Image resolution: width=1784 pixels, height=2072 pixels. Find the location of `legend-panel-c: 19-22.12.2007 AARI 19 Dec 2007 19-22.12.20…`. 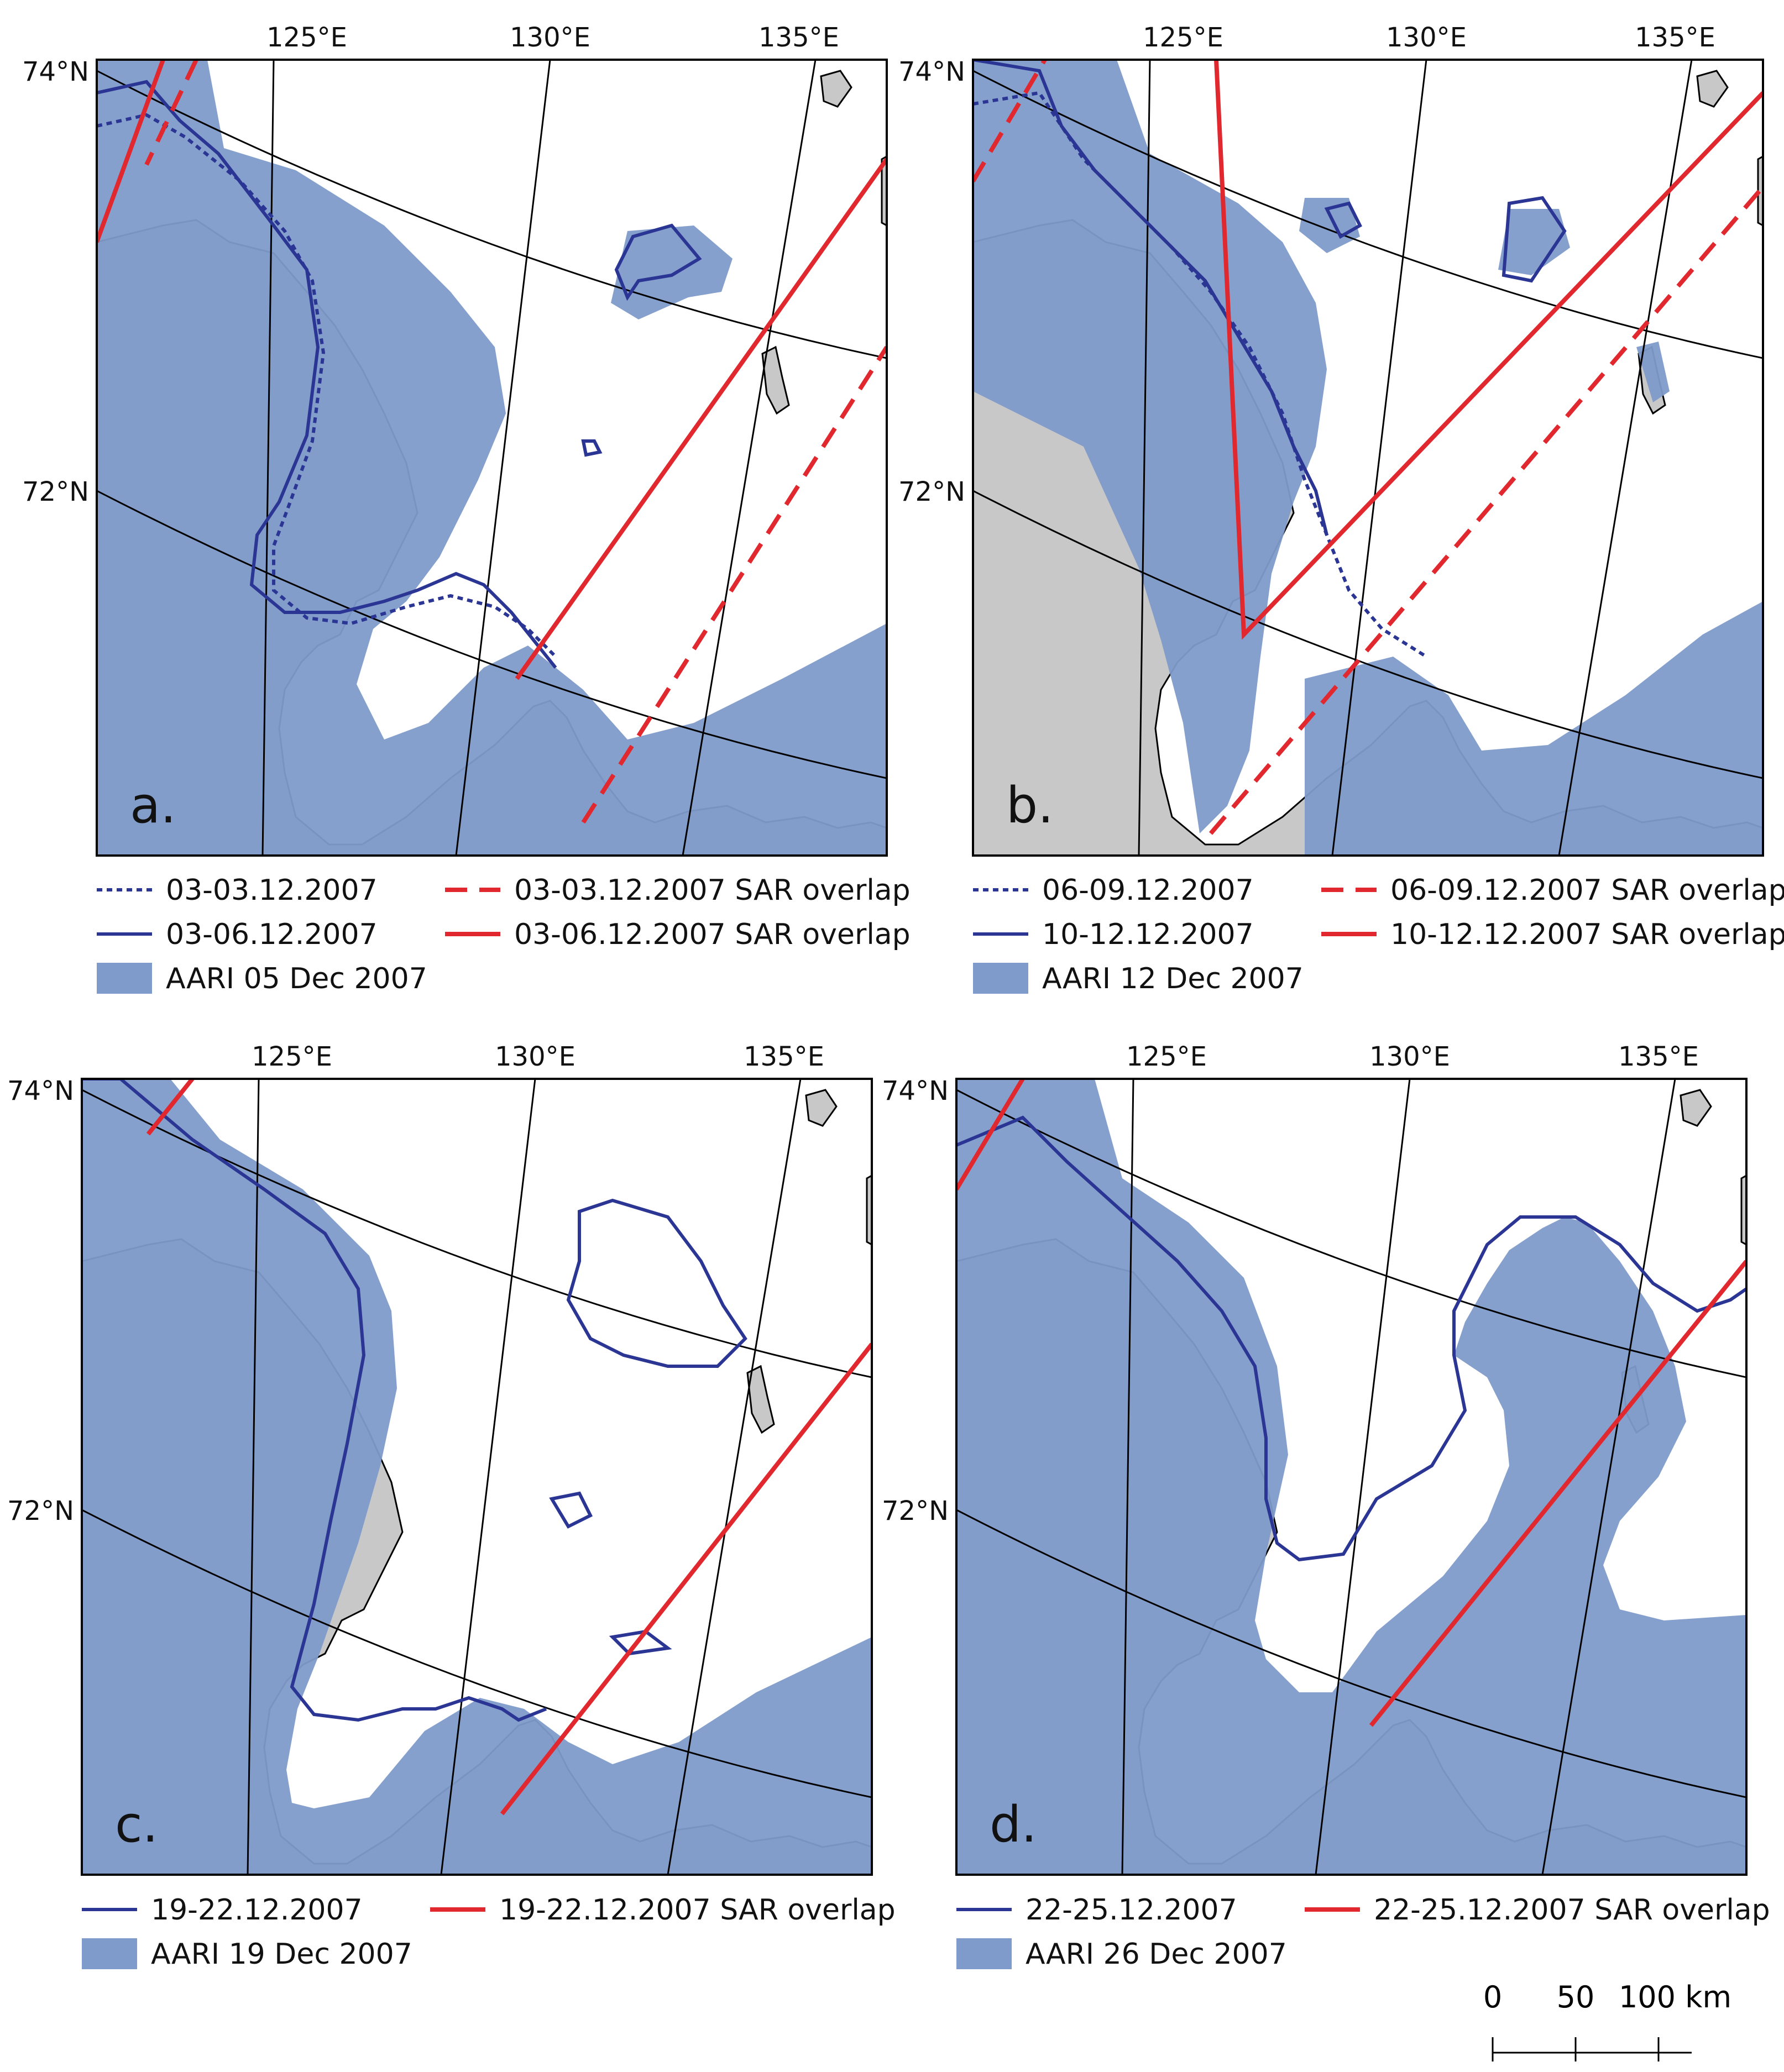

legend-panel-c: 19-22.12.2007 AARI 19 Dec 2007 19-22.12.20… is located at coordinates (489, 1932).